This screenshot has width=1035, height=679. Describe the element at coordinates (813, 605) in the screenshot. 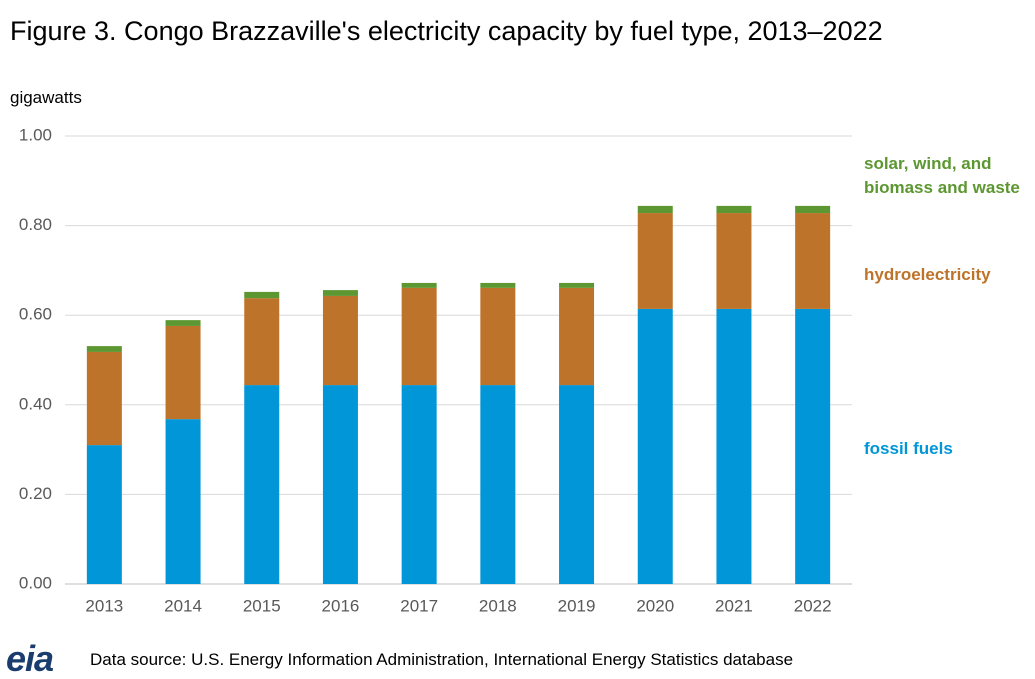

I see `x-tick-label: 2022` at that location.